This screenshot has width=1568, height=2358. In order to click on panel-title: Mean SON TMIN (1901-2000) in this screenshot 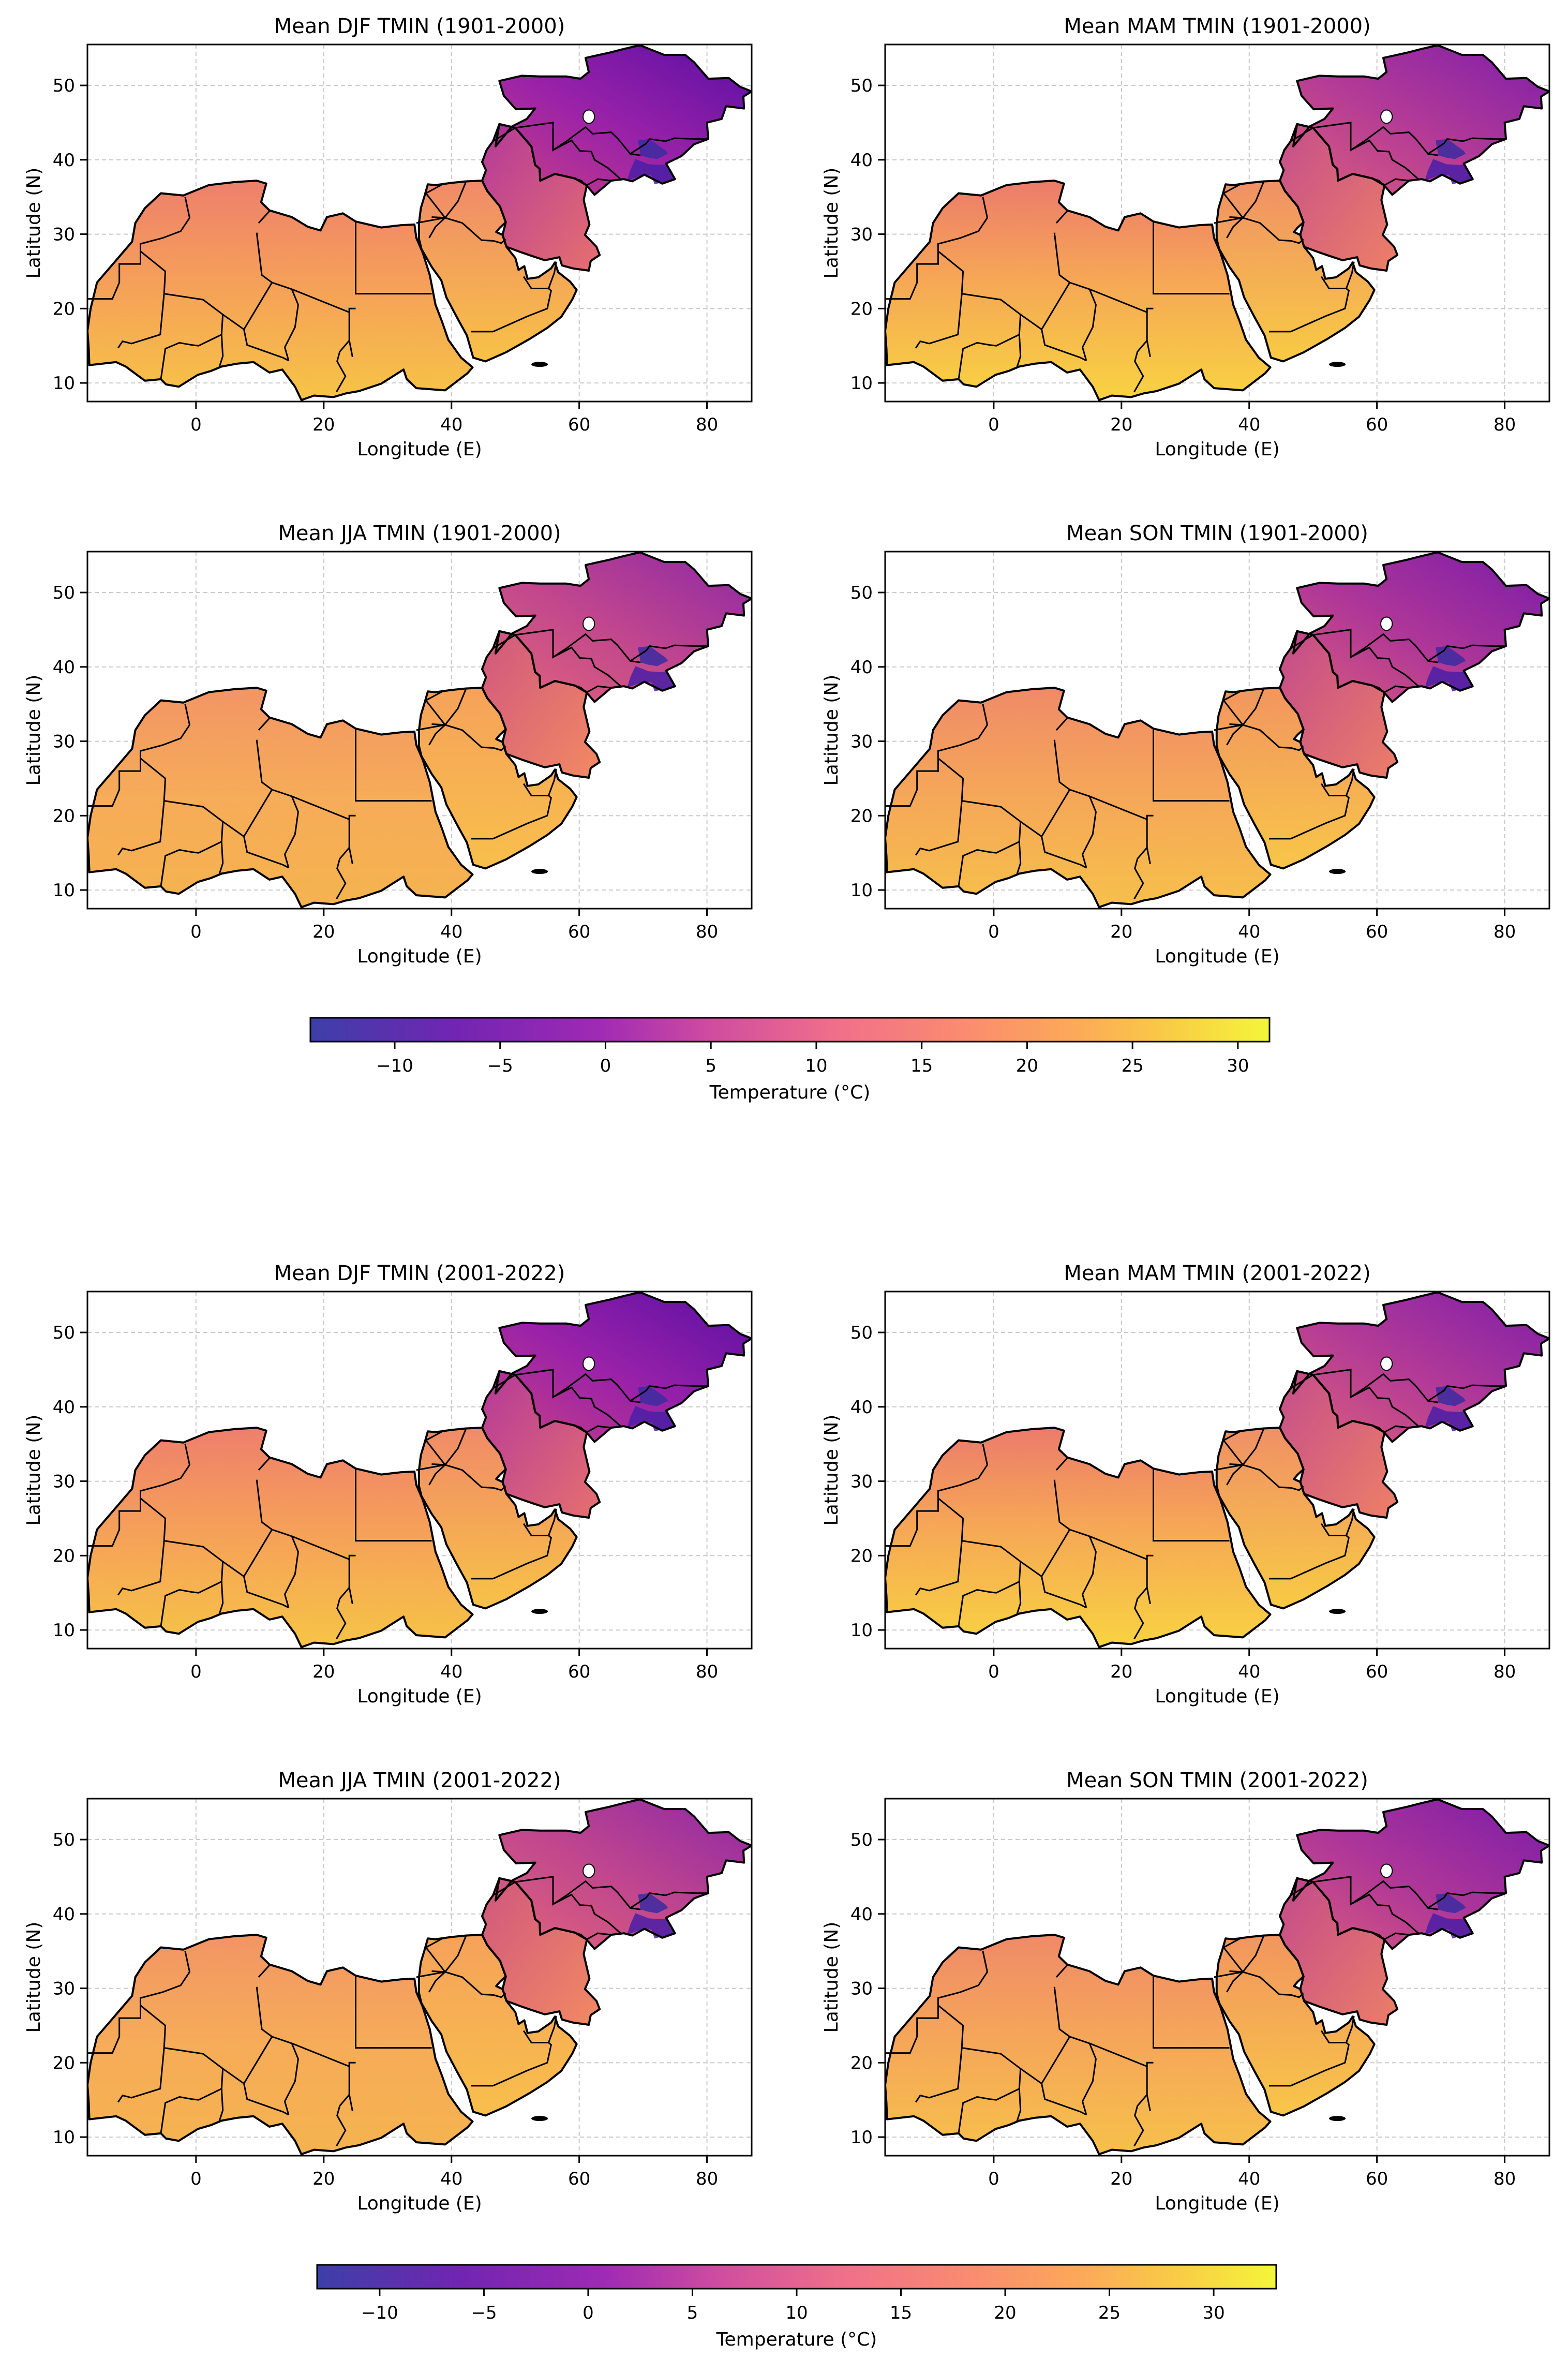, I will do `click(1217, 533)`.